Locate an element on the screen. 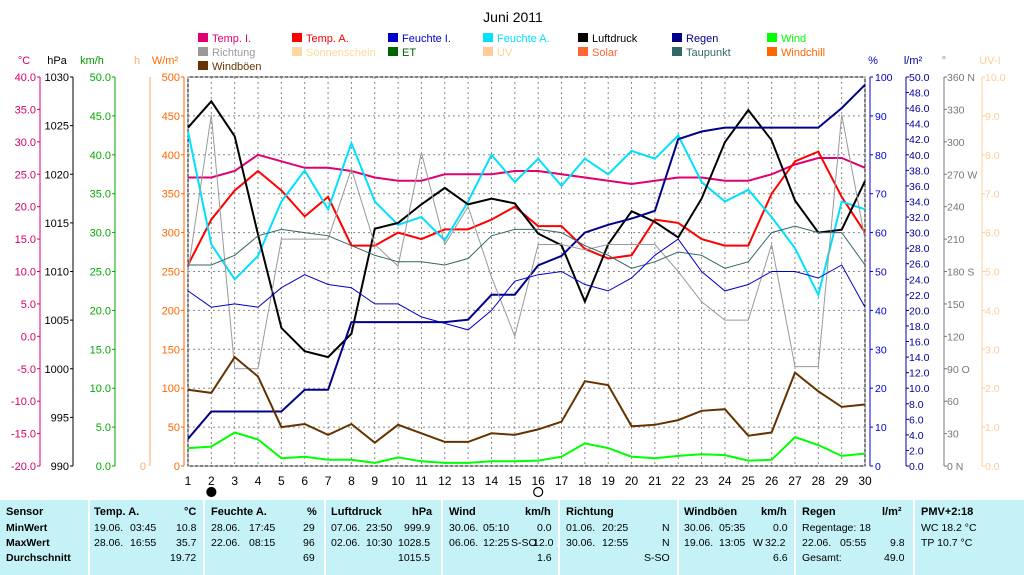  x-tick-label: 11 is located at coordinates (421, 481).